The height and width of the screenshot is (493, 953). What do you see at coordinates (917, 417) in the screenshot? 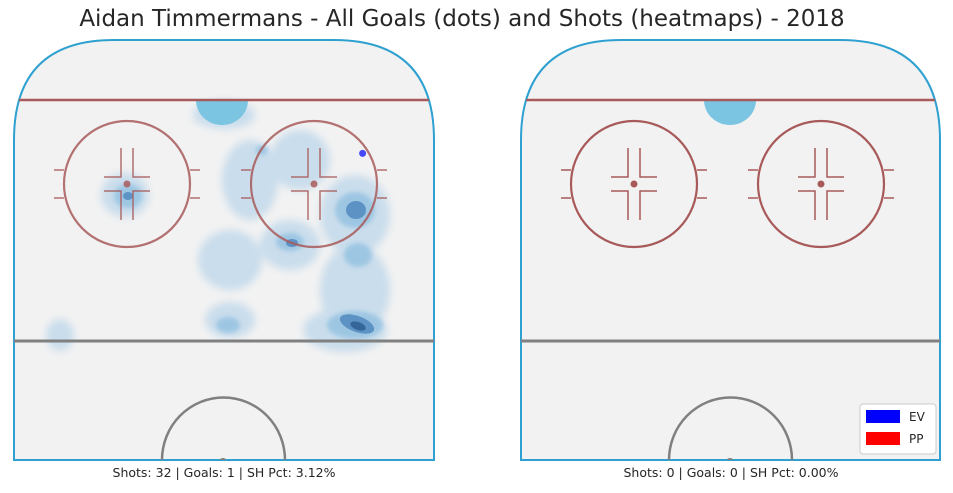
I see `legend-label-ev: EV` at bounding box center [917, 417].